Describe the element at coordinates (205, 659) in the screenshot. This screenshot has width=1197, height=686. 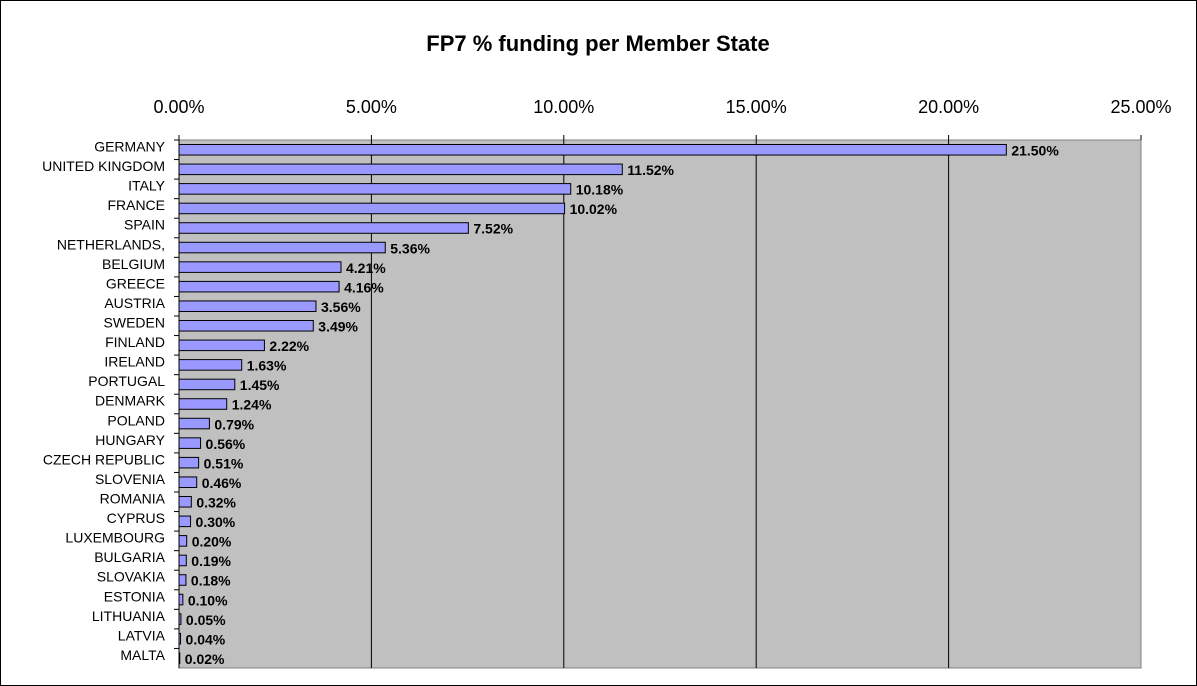
I see `data-label: 0.02%` at that location.